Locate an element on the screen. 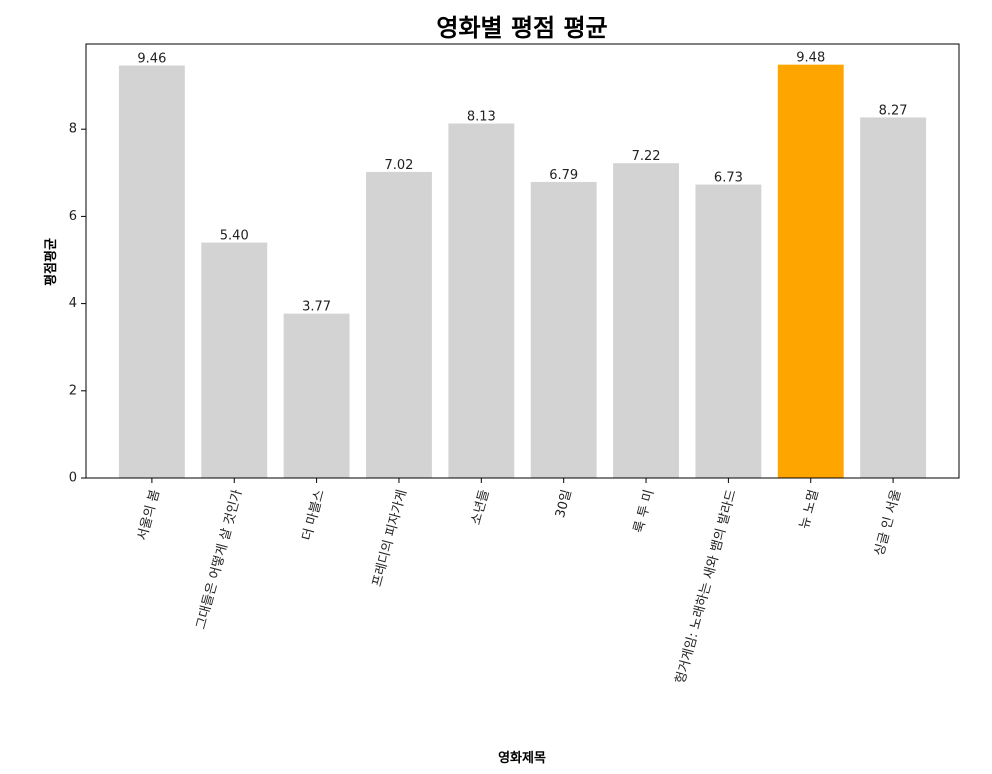 This screenshot has height=774, width=992. x-tick-label: 서울의 봄 is located at coordinates (149, 515).